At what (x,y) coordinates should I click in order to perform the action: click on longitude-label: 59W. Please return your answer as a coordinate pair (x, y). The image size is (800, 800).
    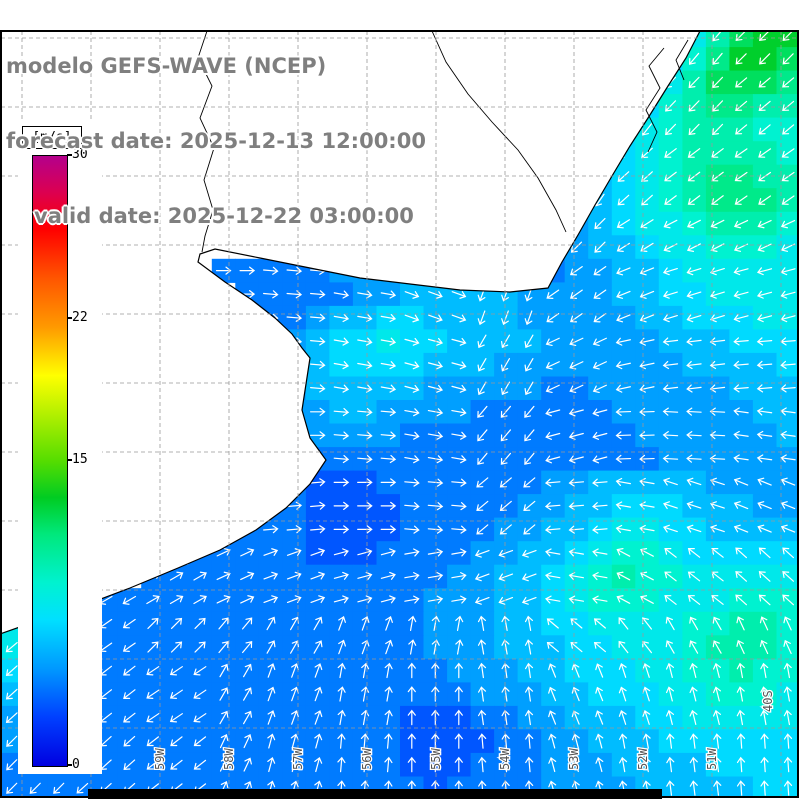
    Looking at the image, I should click on (160, 759).